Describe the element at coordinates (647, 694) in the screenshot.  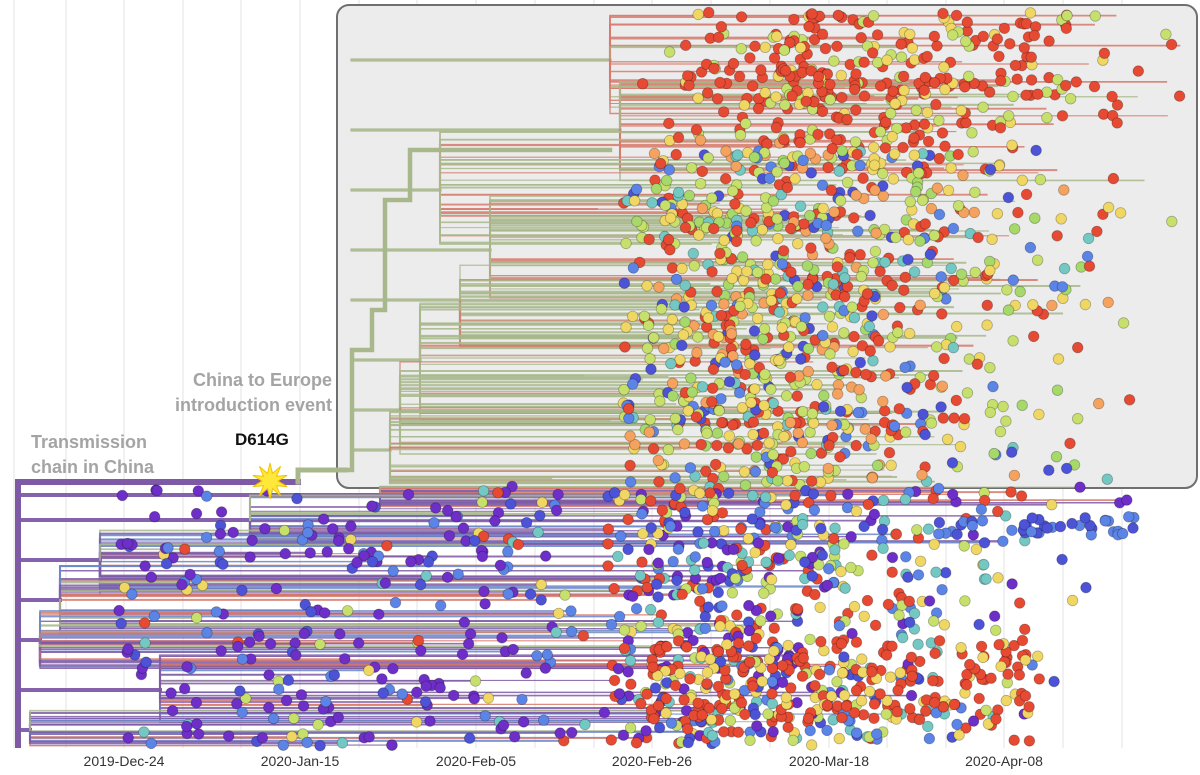
I see `tree-tip-2073` at that location.